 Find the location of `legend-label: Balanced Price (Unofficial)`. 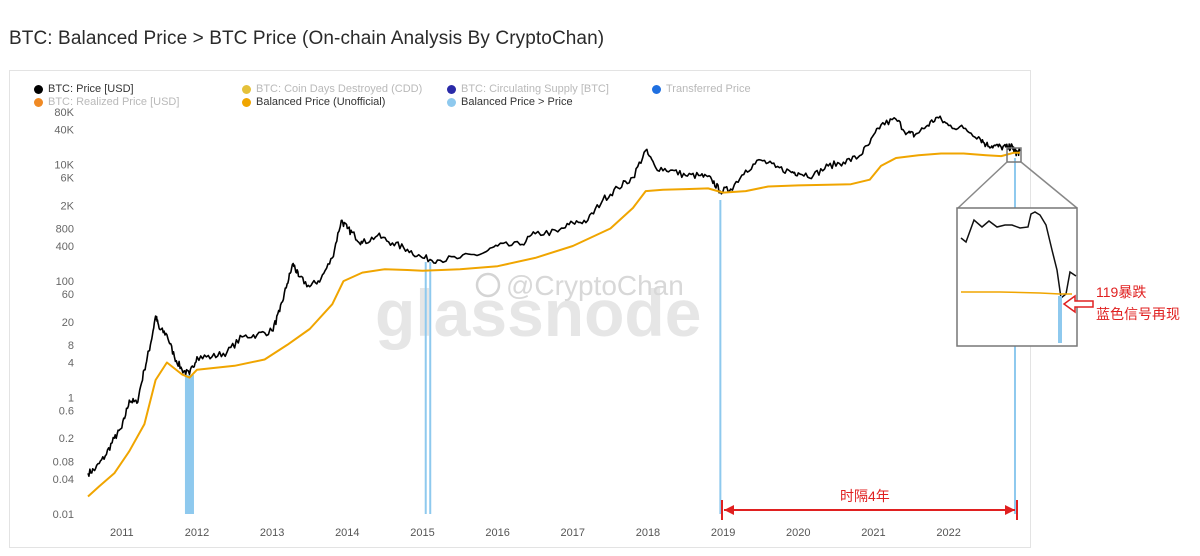

legend-label: Balanced Price (Unofficial) is located at coordinates (321, 102).